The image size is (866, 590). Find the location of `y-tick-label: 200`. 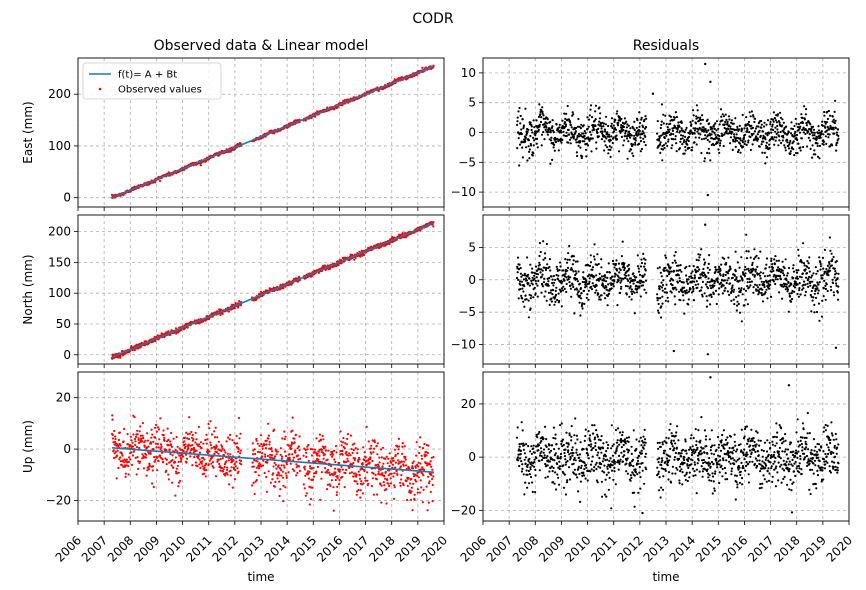

y-tick-label: 200 is located at coordinates (59, 232).